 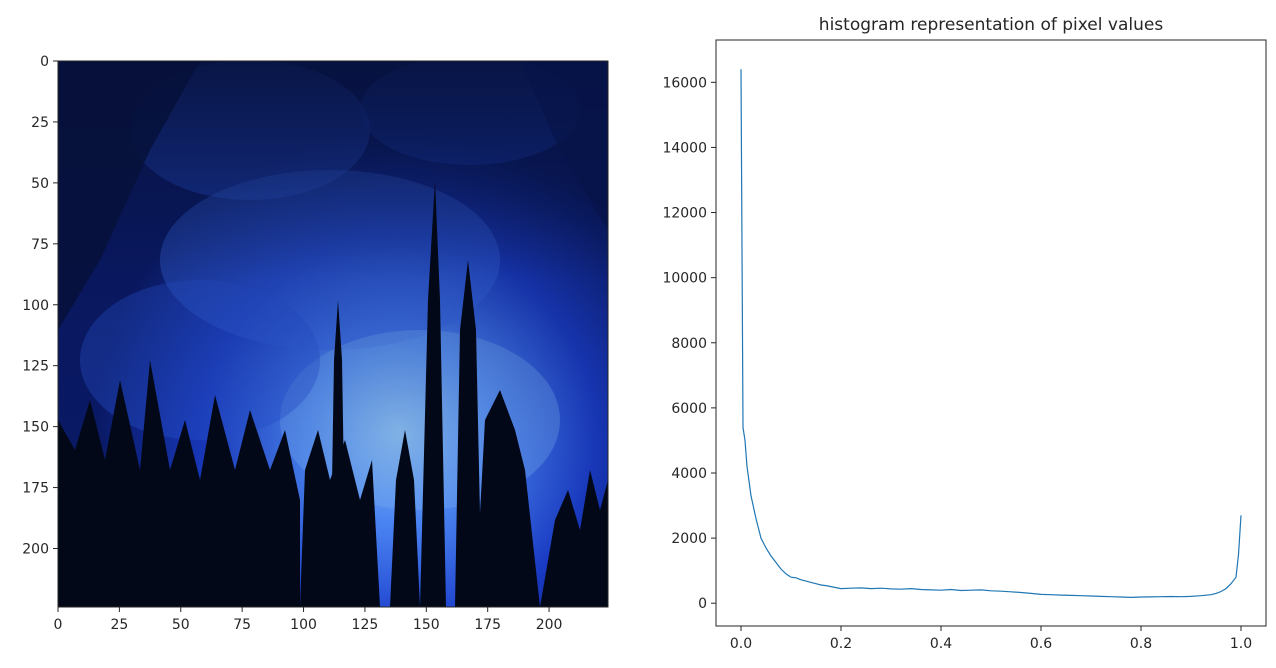 I want to click on y-tick-label: 12000, so click(x=684, y=214).